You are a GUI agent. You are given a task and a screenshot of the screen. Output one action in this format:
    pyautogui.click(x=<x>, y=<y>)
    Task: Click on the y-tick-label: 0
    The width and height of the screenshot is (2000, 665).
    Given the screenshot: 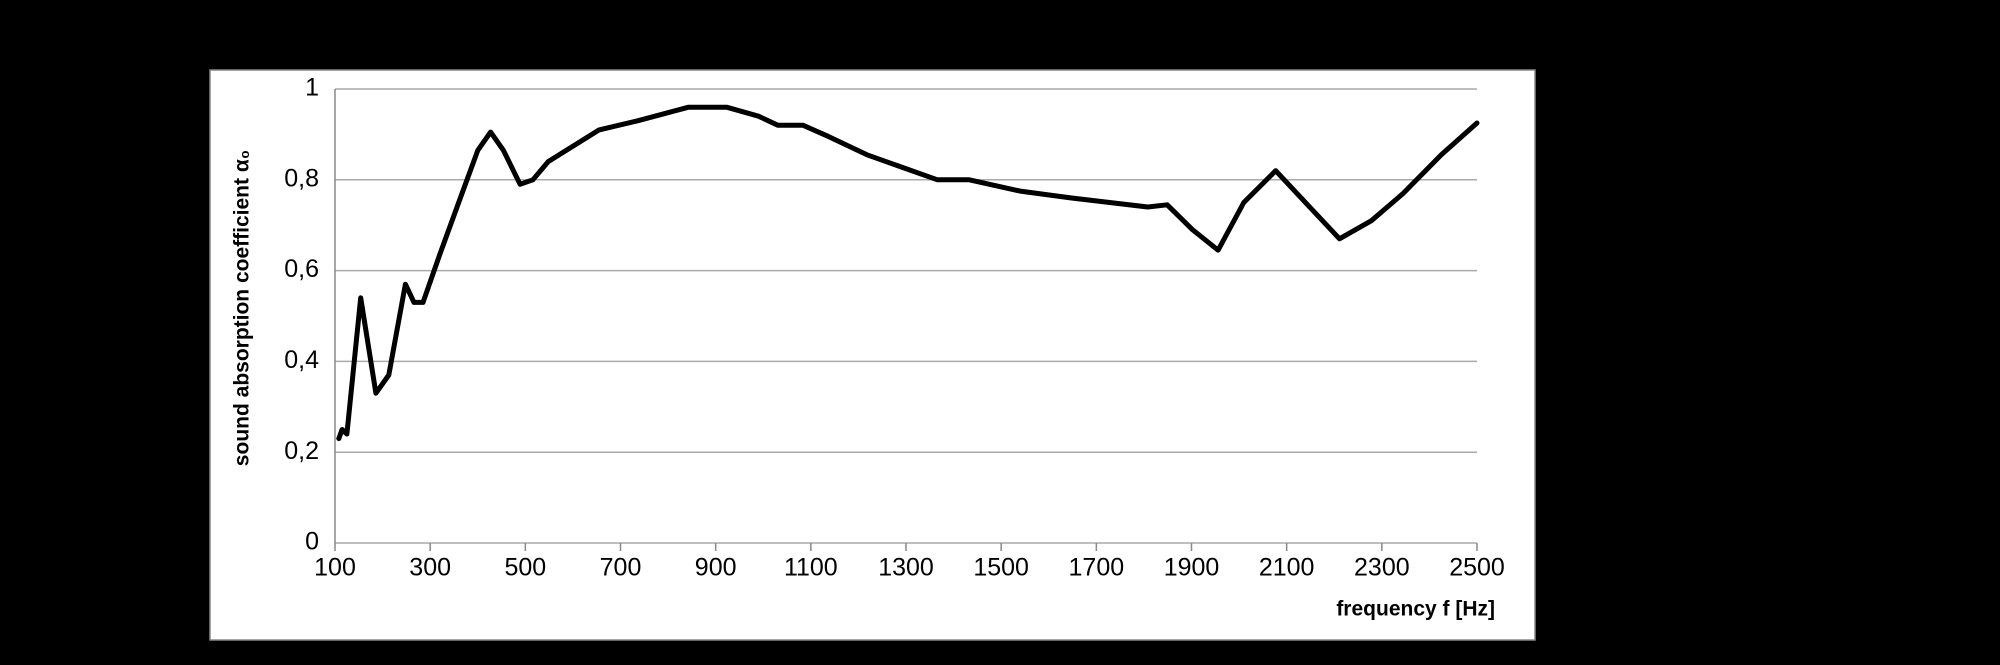 What is the action you would take?
    pyautogui.click(x=312, y=542)
    